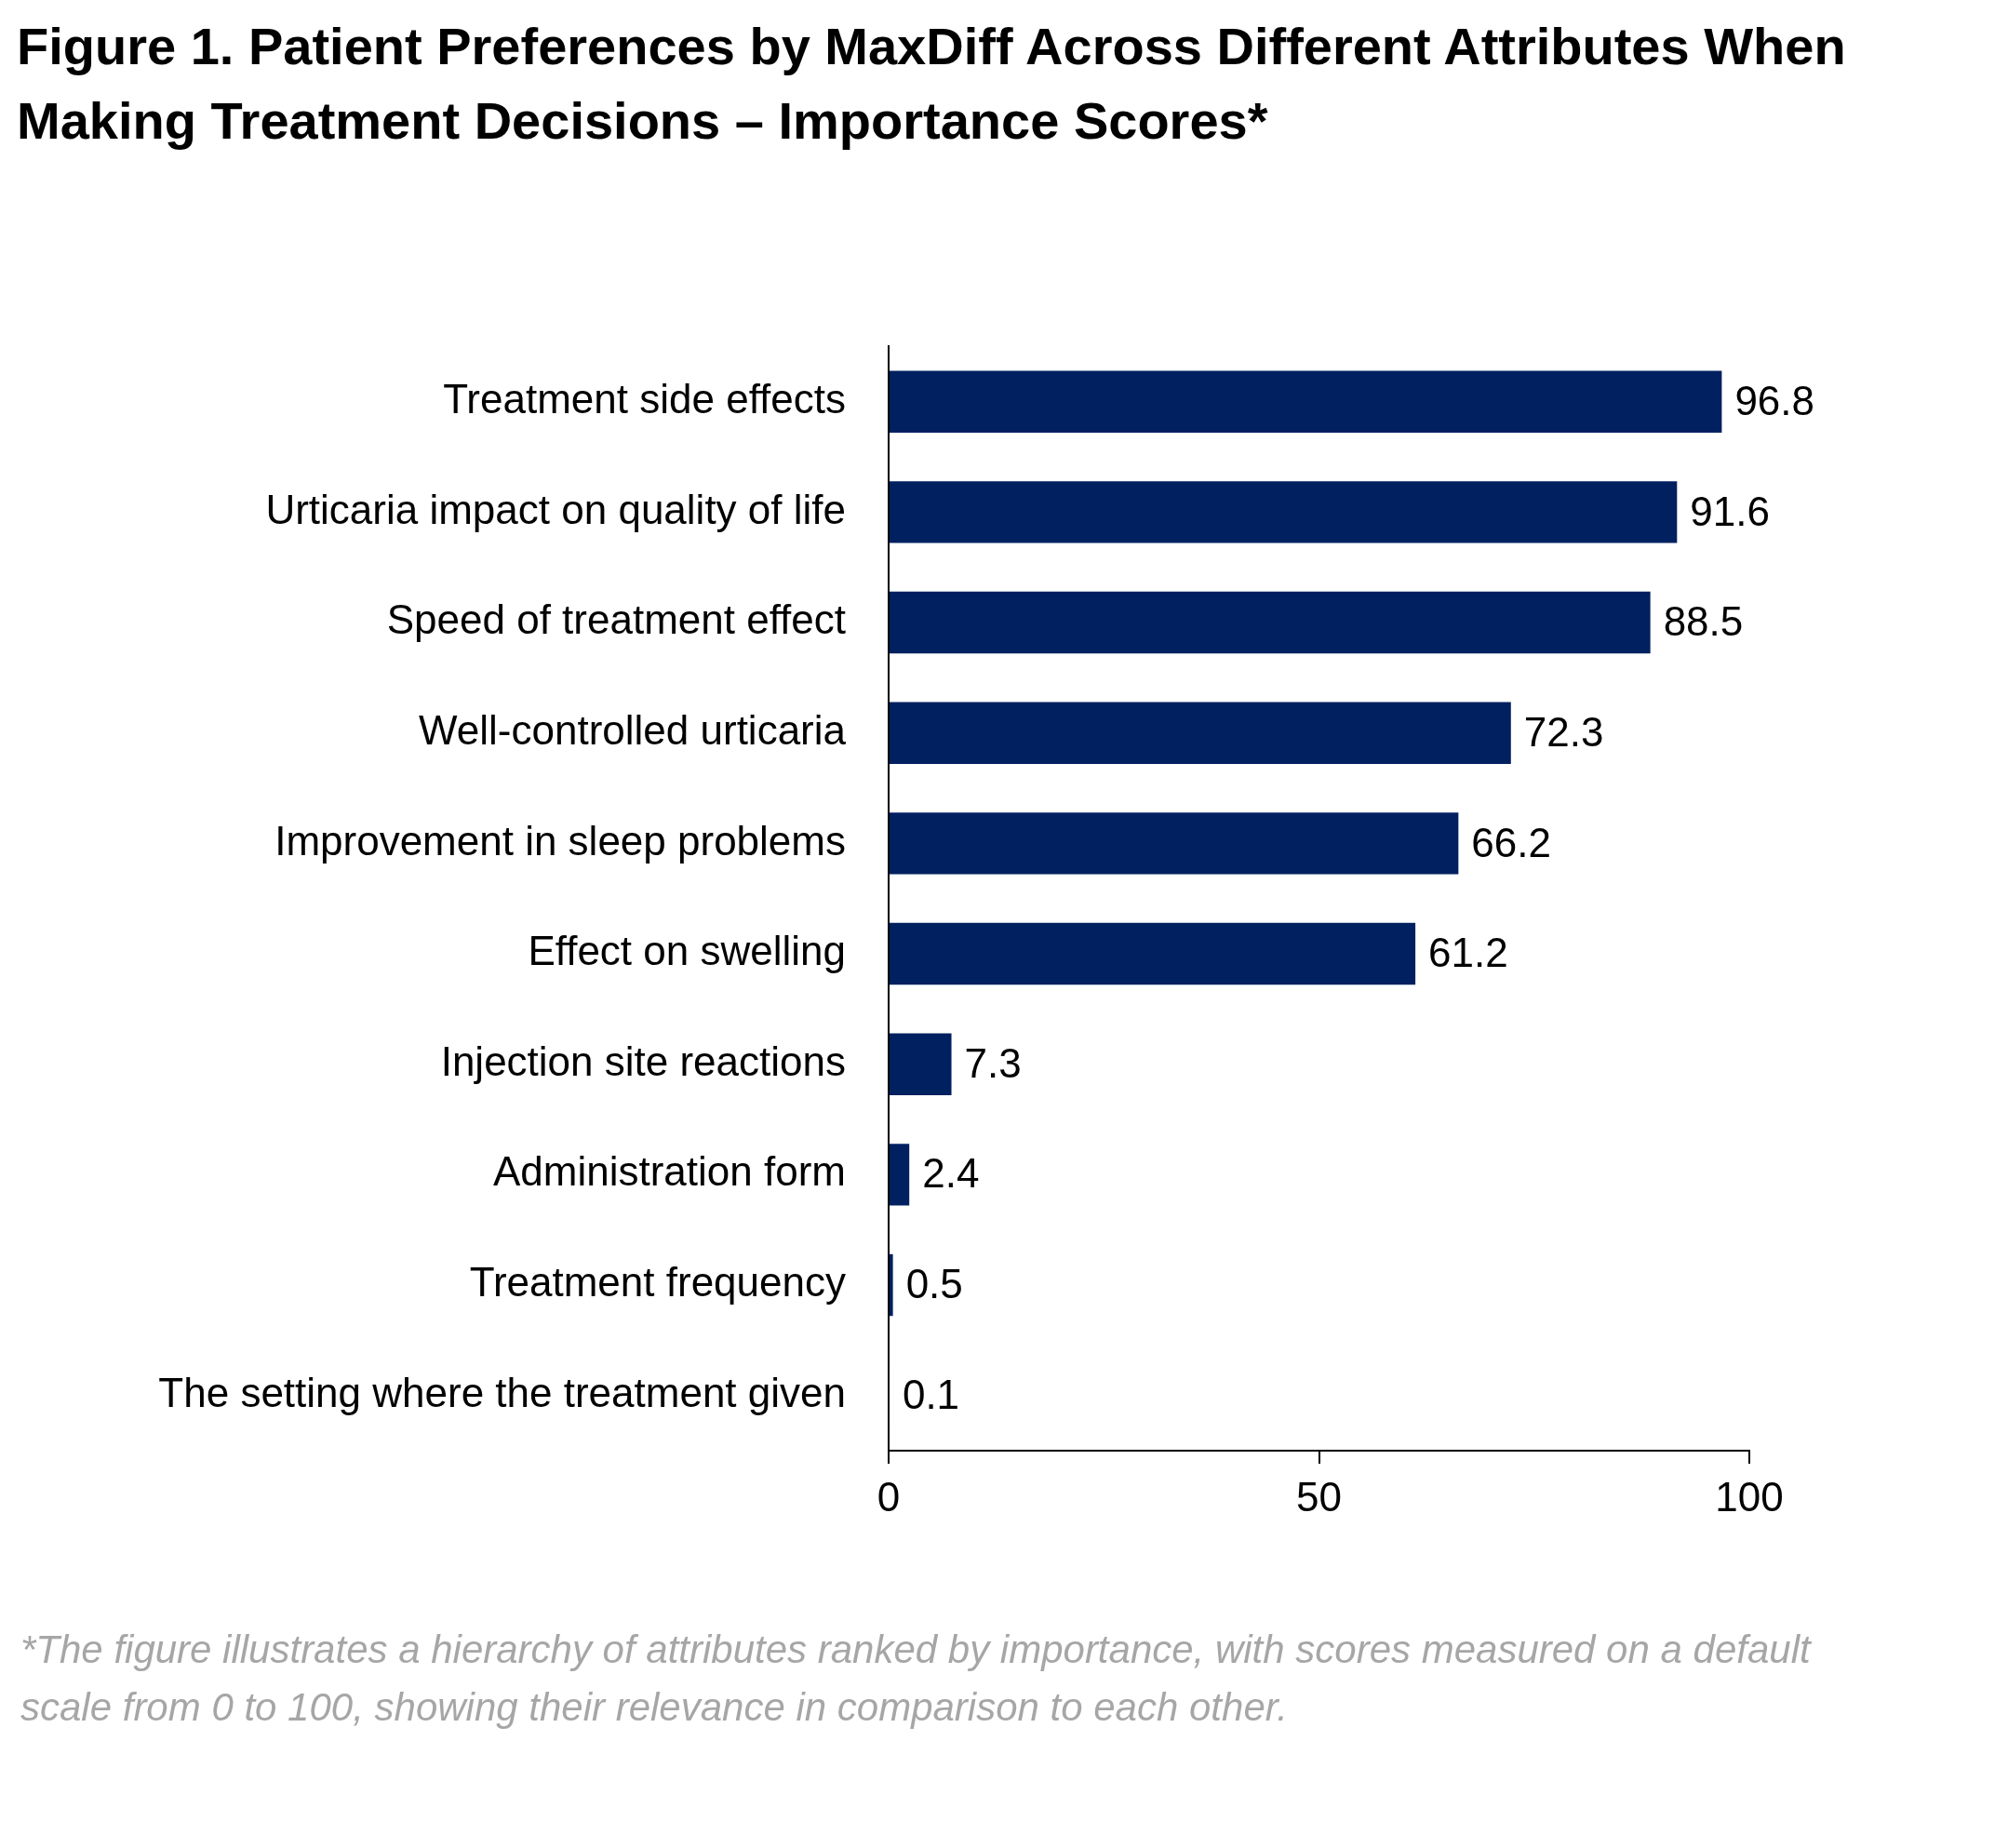  What do you see at coordinates (657, 1282) in the screenshot?
I see `y-tick-label: Treatment frequency` at bounding box center [657, 1282].